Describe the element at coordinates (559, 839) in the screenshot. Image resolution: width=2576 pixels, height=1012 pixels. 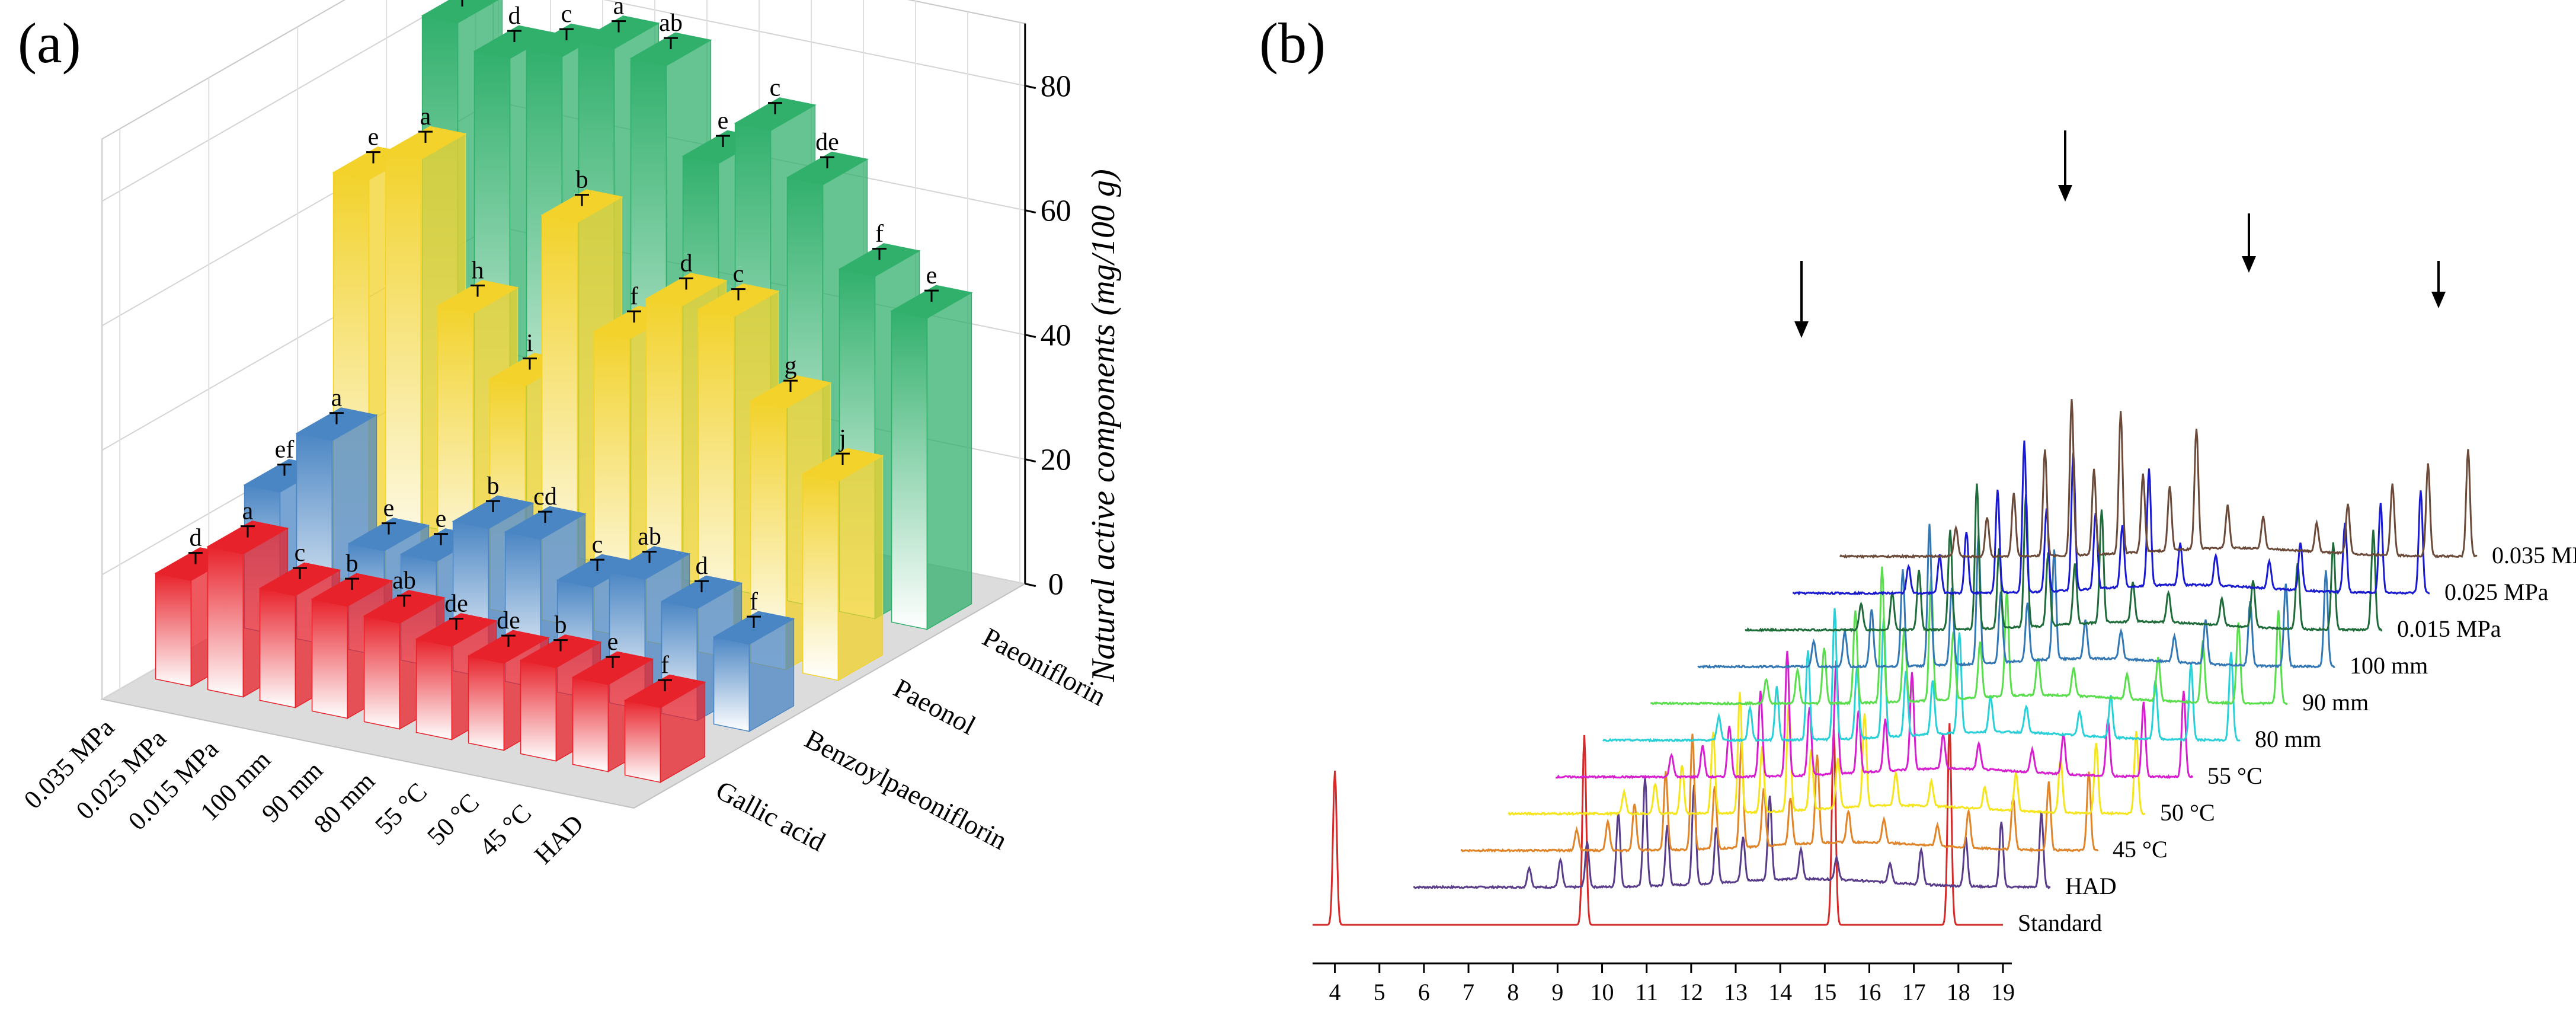
I see `condition-label: HAD` at that location.